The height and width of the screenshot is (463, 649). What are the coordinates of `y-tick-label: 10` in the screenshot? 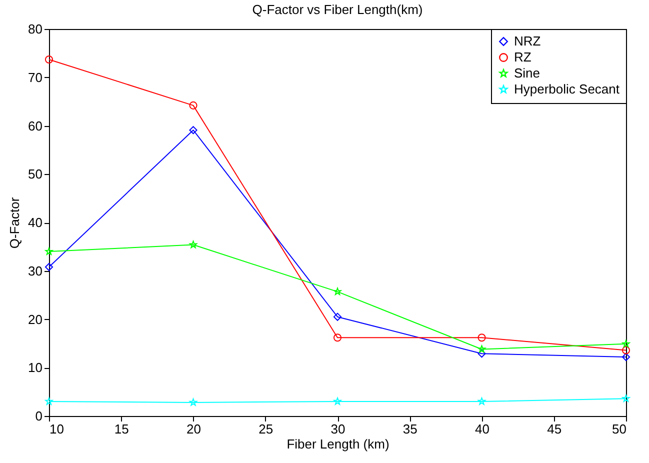 It's located at (35, 368).